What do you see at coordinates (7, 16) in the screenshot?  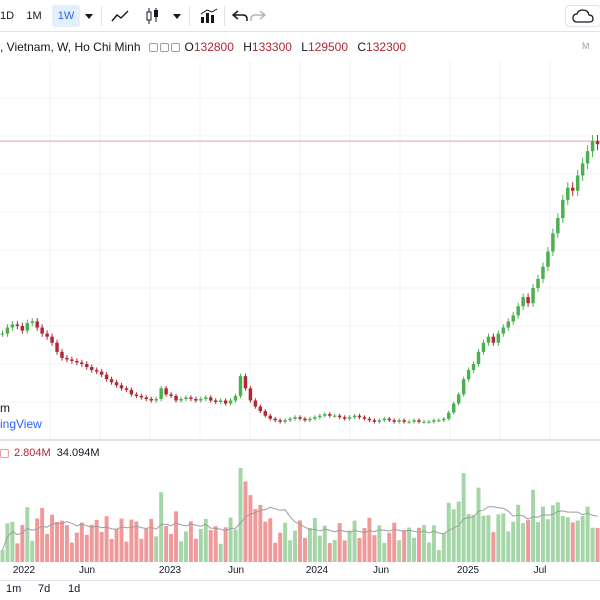 I see `interval-1d-button: 1D` at bounding box center [7, 16].